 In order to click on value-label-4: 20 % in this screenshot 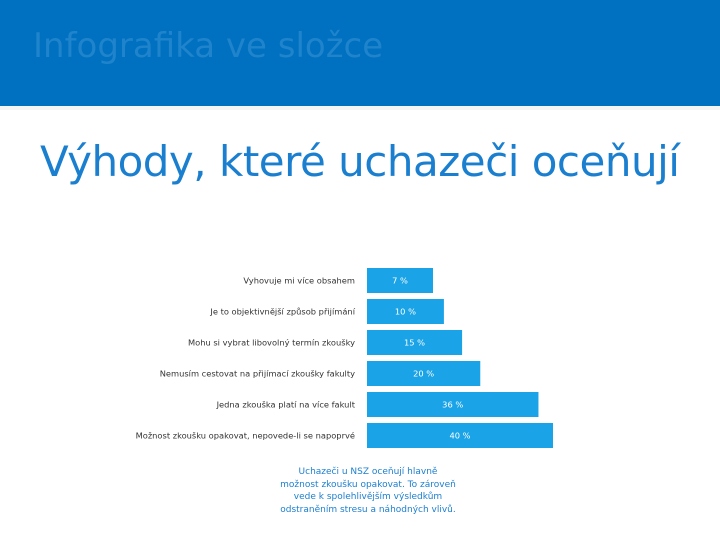, I will do `click(423, 374)`.